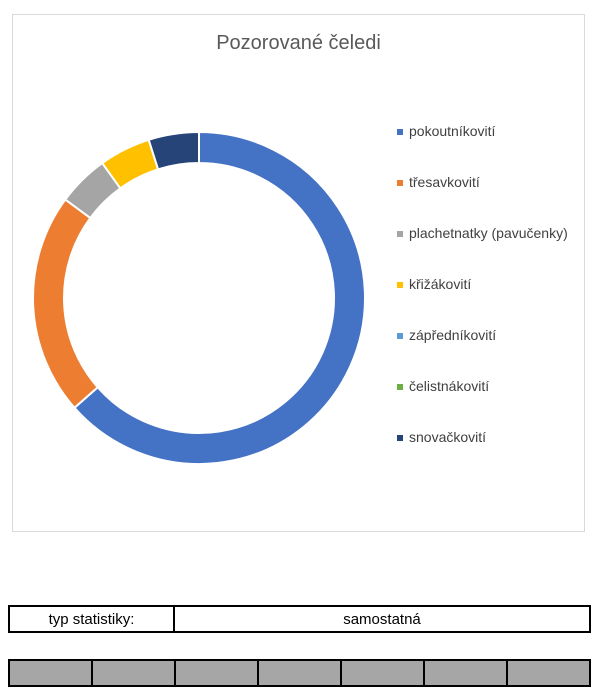  I want to click on grey-cell-row, so click(299, 673).